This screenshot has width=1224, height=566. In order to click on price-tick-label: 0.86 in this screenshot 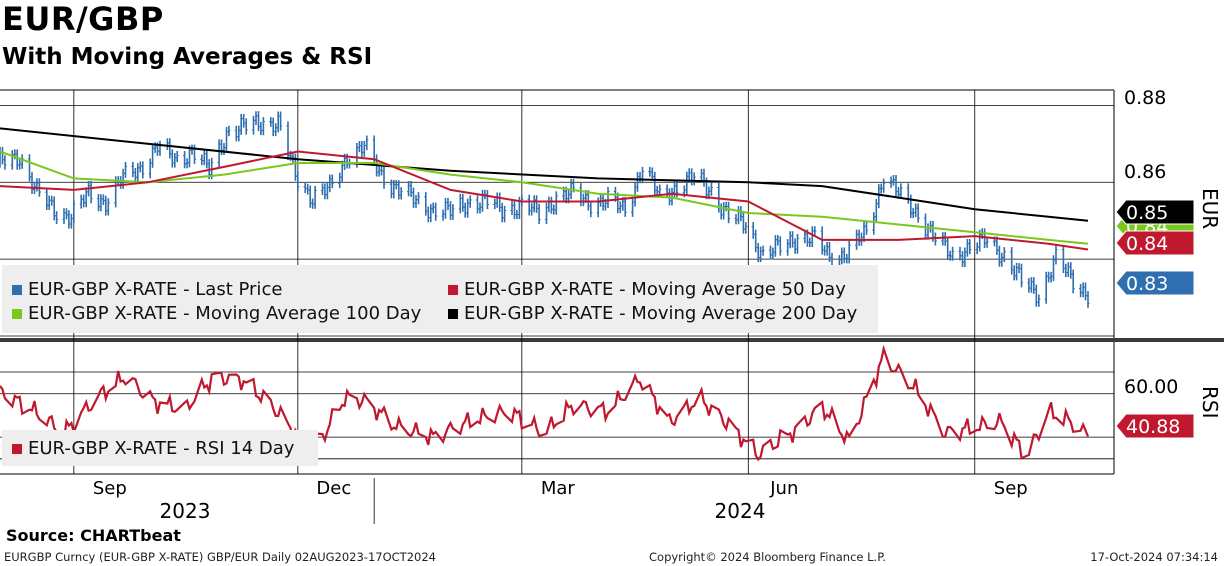, I will do `click(1145, 172)`.